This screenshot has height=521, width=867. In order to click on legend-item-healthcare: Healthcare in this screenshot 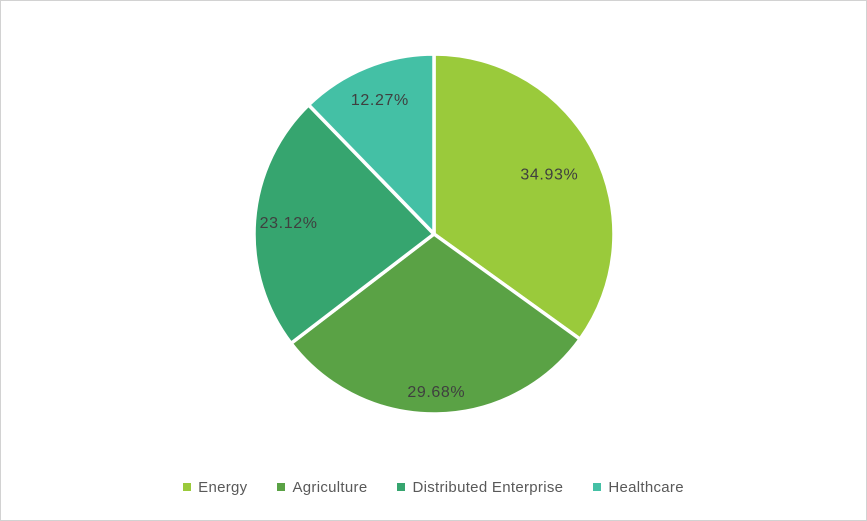, I will do `click(638, 487)`.